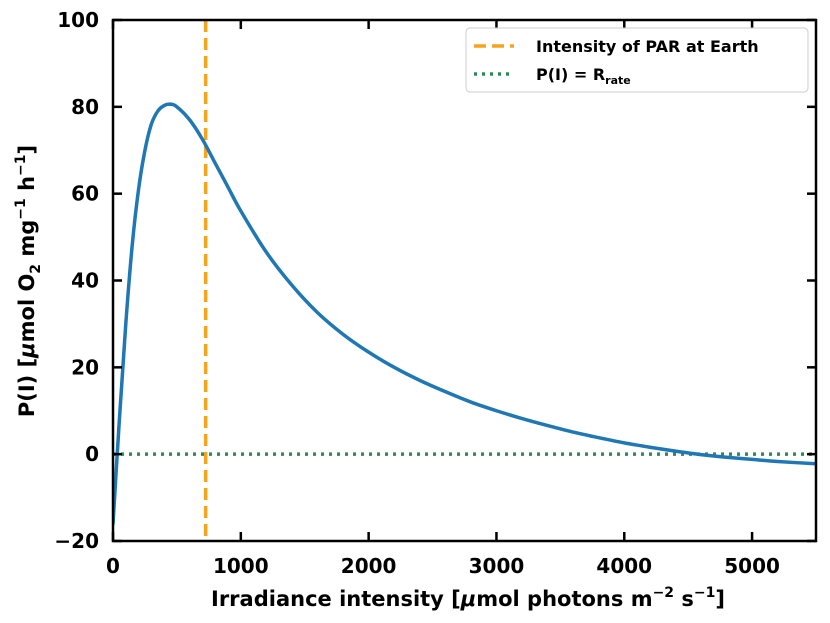 This screenshot has height=623, width=830. I want to click on legend-box, so click(637, 60).